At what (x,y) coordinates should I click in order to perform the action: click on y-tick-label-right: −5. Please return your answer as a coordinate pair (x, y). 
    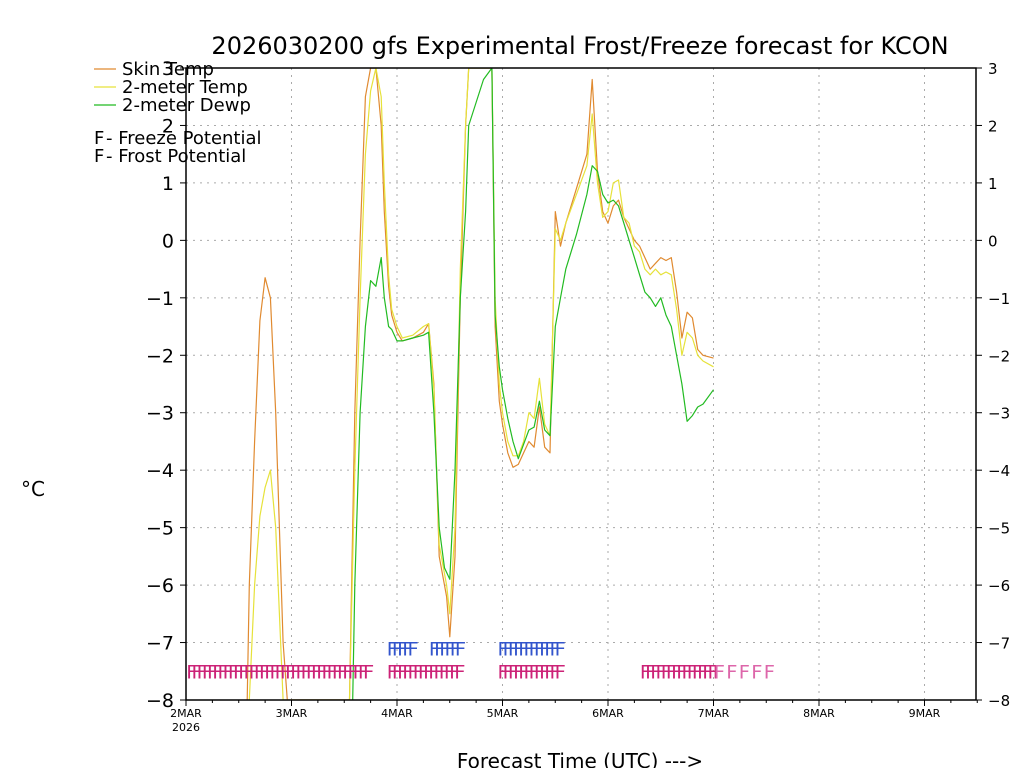
    Looking at the image, I should click on (999, 529).